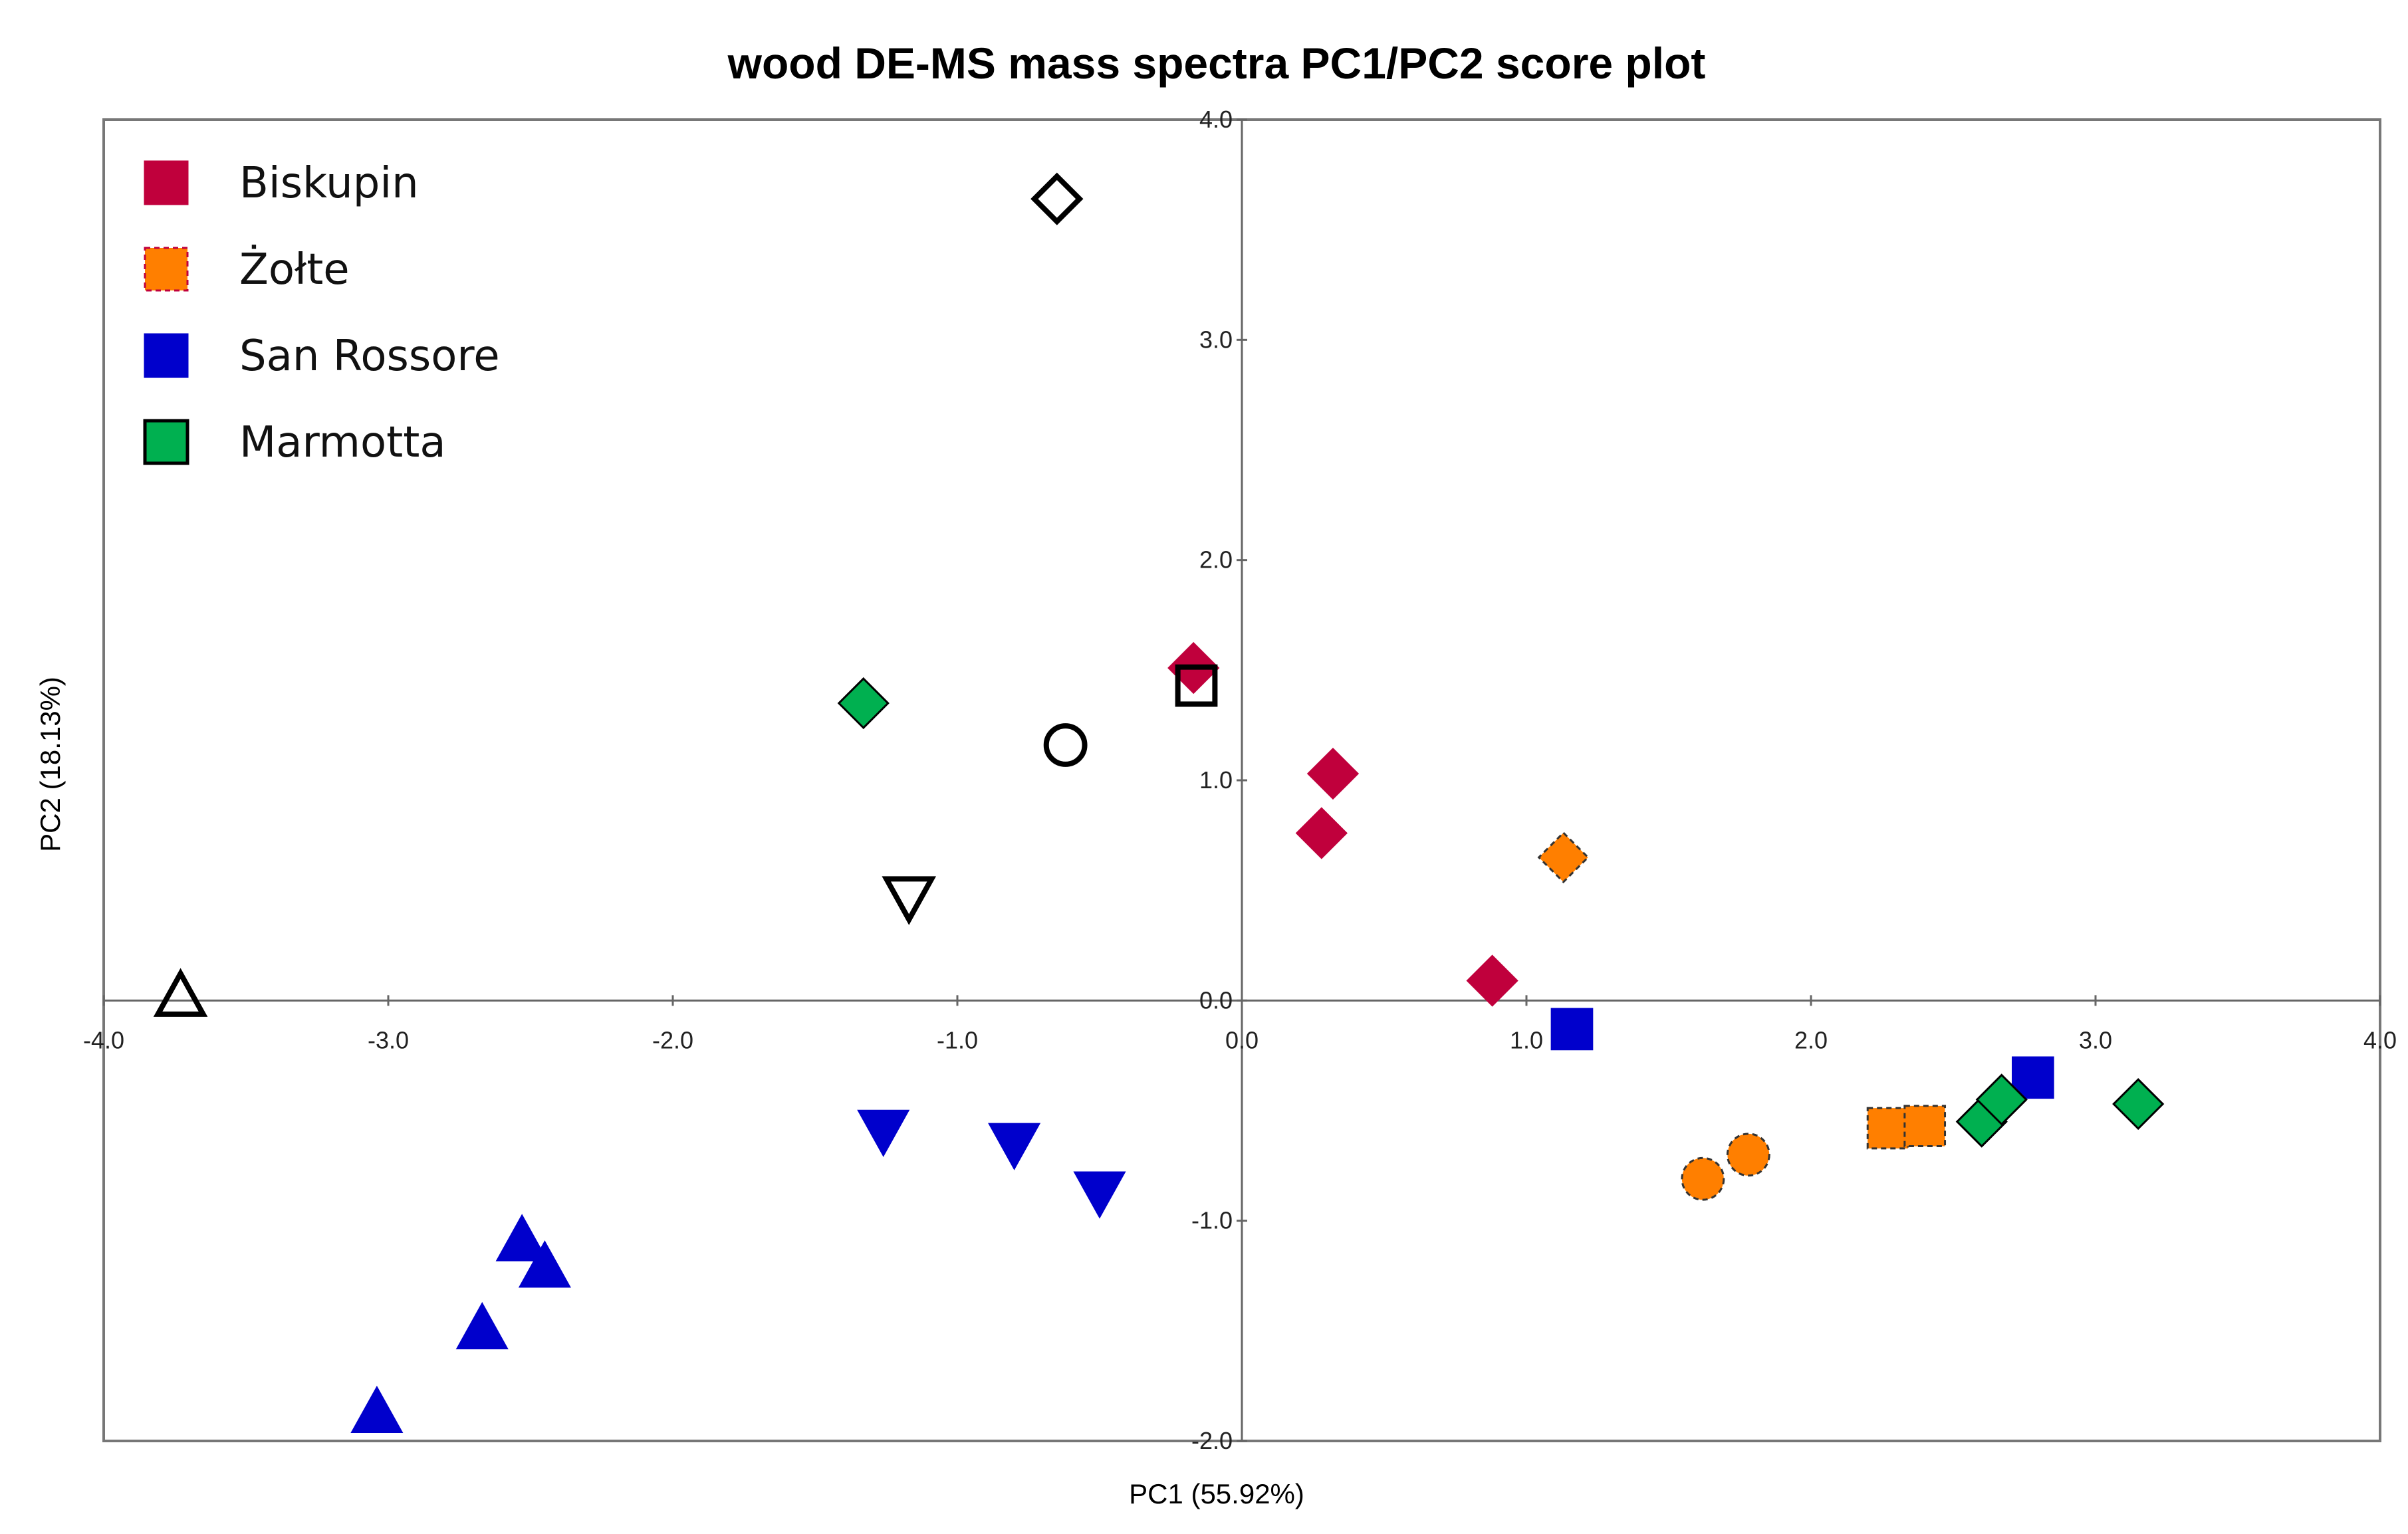  I want to click on legend: Biskupin Żołte San Rossore Marmotta, so click(322, 313).